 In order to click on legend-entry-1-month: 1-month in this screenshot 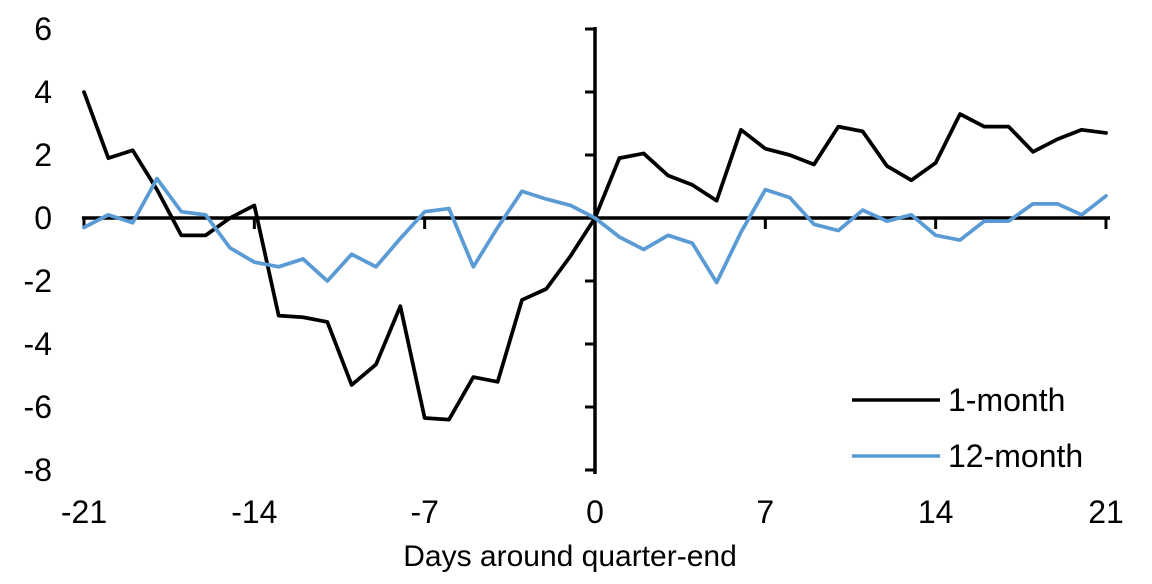, I will do `click(958, 400)`.